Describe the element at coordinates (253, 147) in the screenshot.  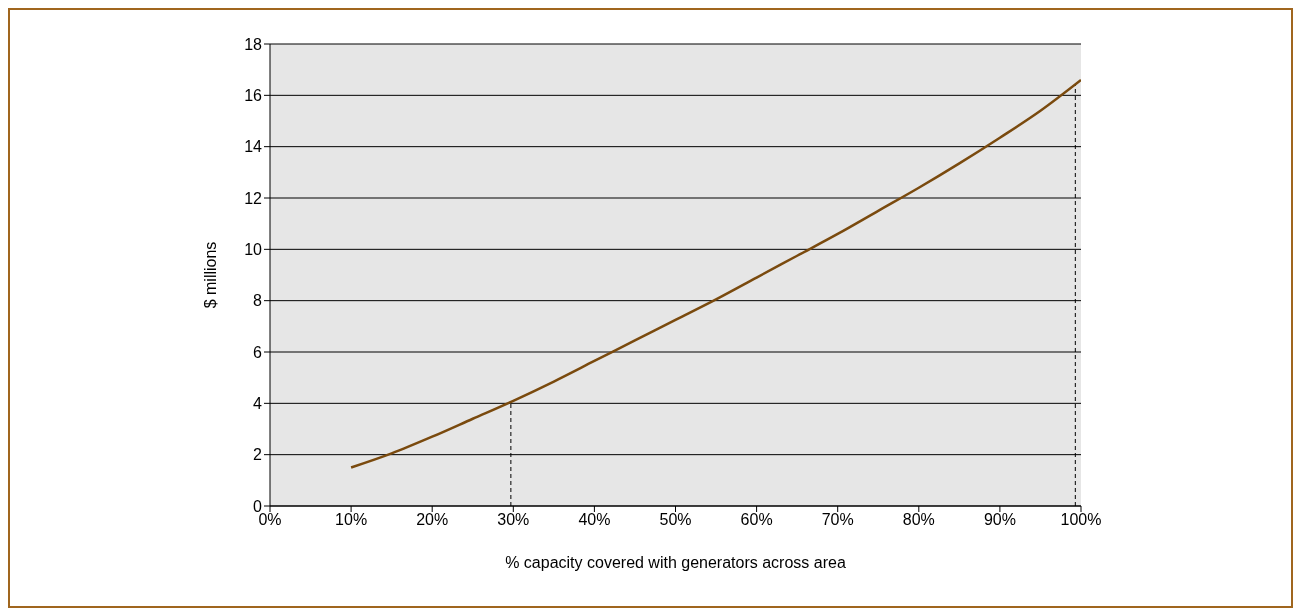
I see `y-tick-label: 14` at that location.